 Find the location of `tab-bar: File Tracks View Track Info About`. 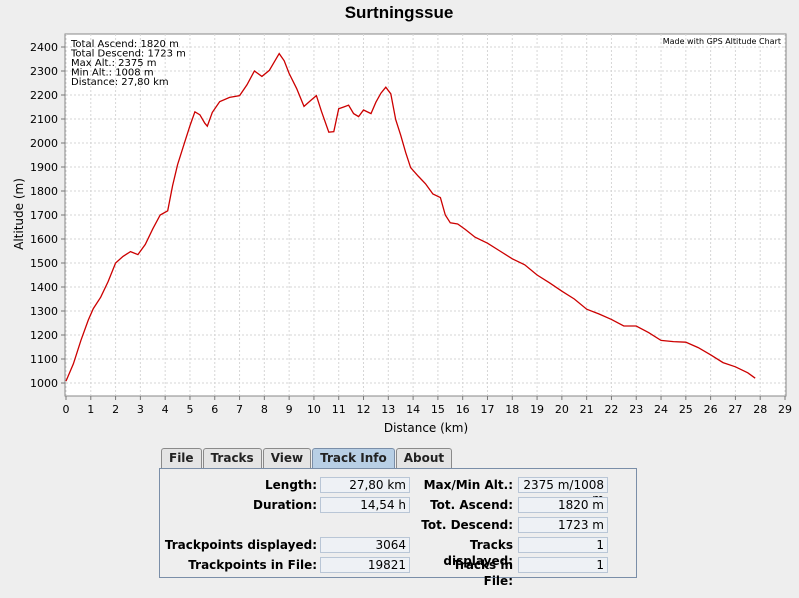

tab-bar: File Tracks View Track Info About is located at coordinates (307, 458).